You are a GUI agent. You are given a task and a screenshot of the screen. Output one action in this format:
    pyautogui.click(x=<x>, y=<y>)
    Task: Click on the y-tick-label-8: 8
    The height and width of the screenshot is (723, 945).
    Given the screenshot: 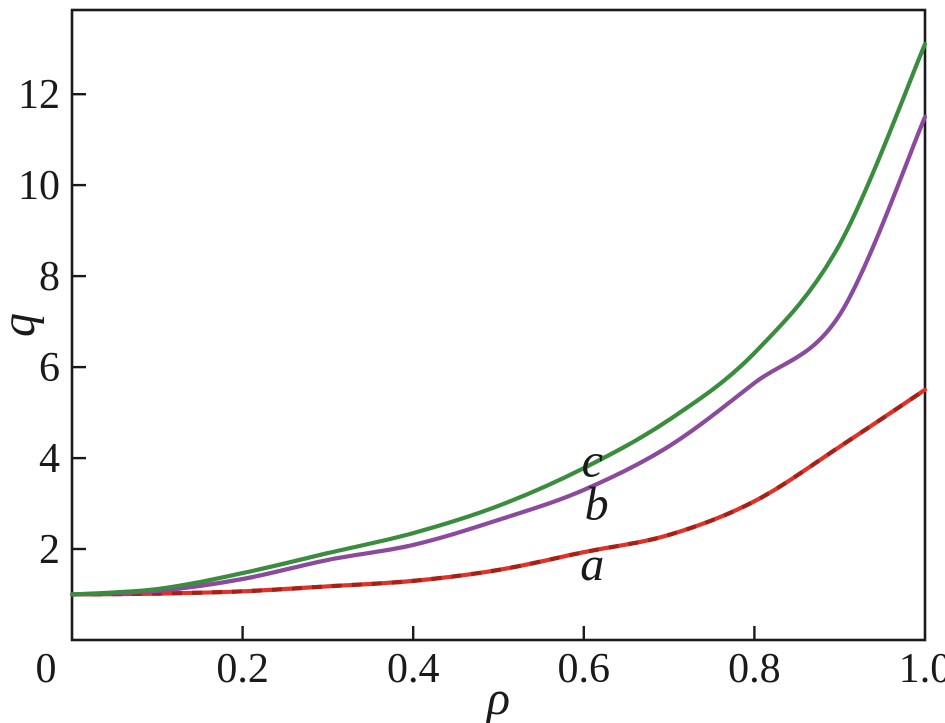 What is the action you would take?
    pyautogui.click(x=49, y=277)
    